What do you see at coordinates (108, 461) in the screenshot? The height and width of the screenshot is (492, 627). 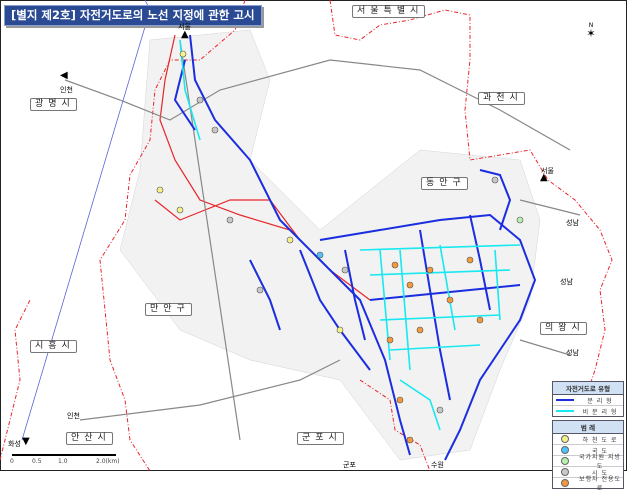 I see `scale-label-2-0: 2.0(km)` at bounding box center [108, 461].